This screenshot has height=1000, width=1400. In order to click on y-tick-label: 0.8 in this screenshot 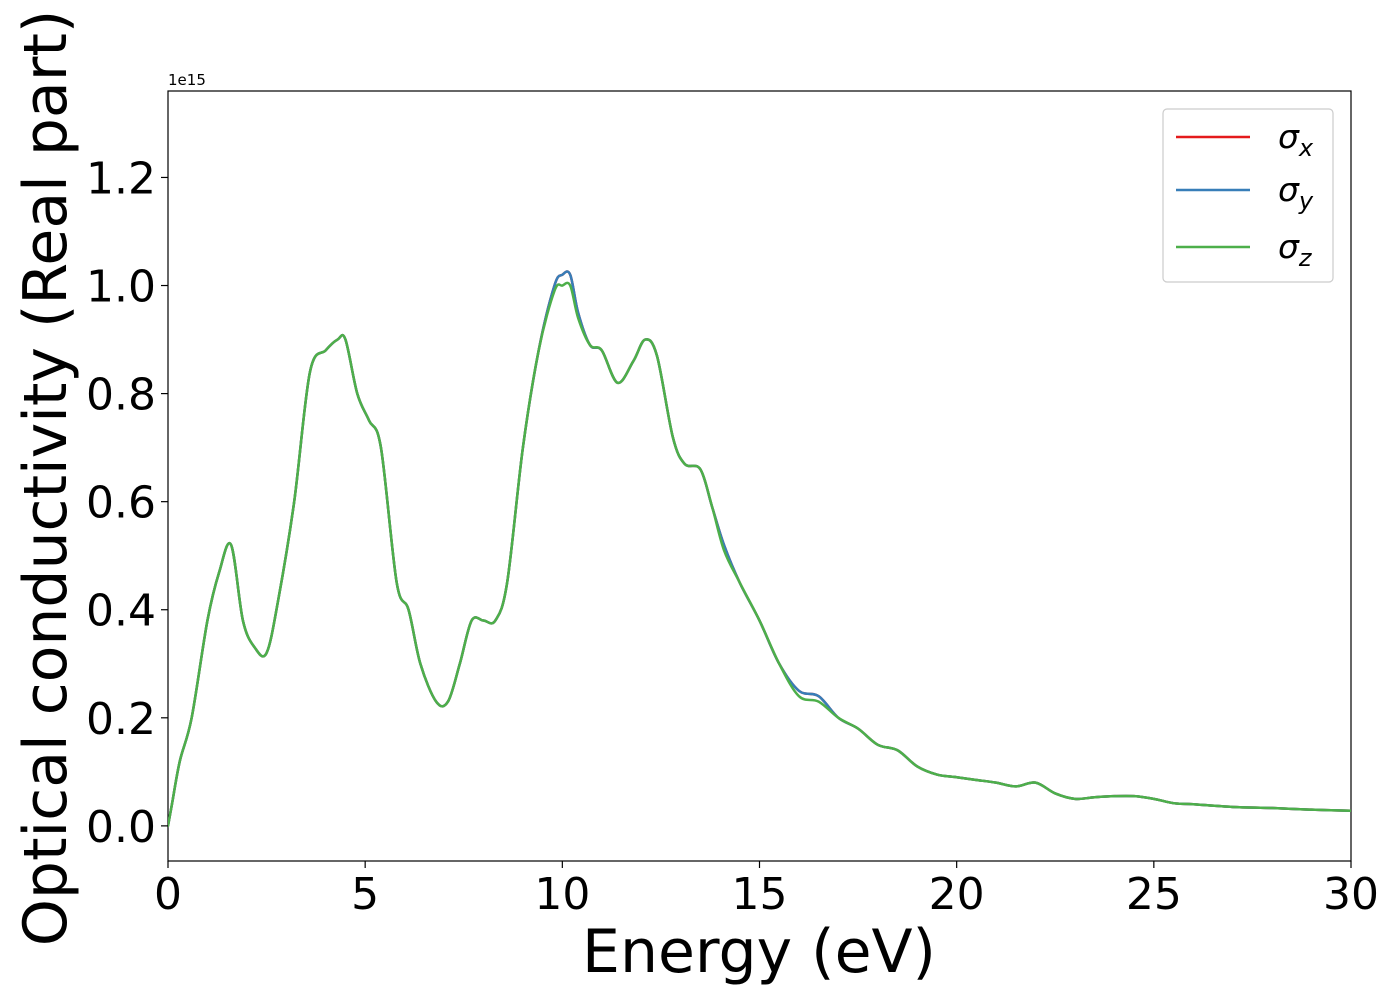, I will do `click(121, 395)`.